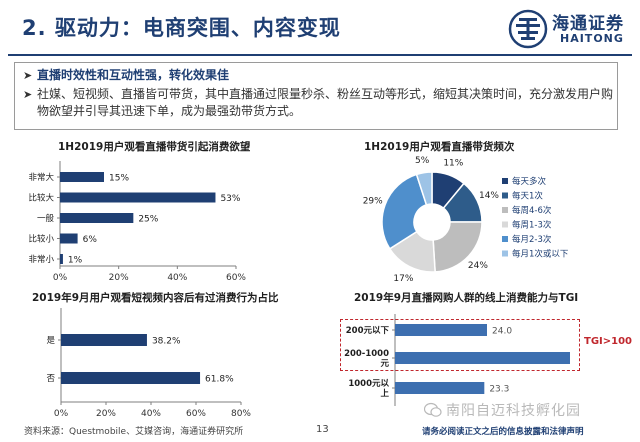  What do you see at coordinates (478, 266) in the screenshot?
I see `slice-value-label: 24%` at bounding box center [478, 266].